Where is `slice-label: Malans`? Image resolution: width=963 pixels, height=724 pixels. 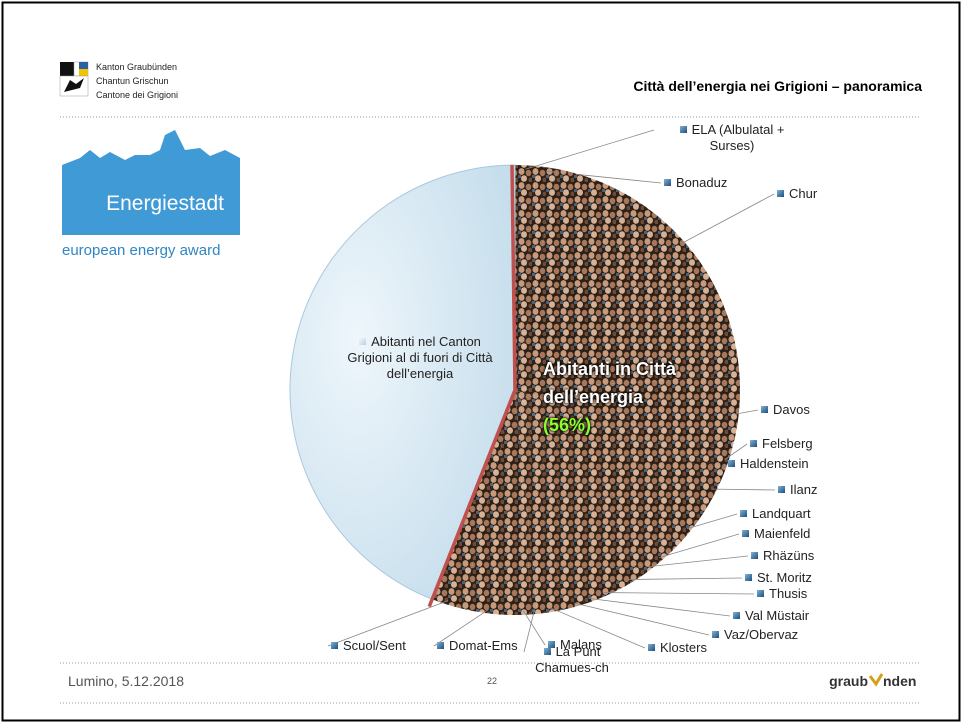
slice-label: Malans is located at coordinates (575, 645).